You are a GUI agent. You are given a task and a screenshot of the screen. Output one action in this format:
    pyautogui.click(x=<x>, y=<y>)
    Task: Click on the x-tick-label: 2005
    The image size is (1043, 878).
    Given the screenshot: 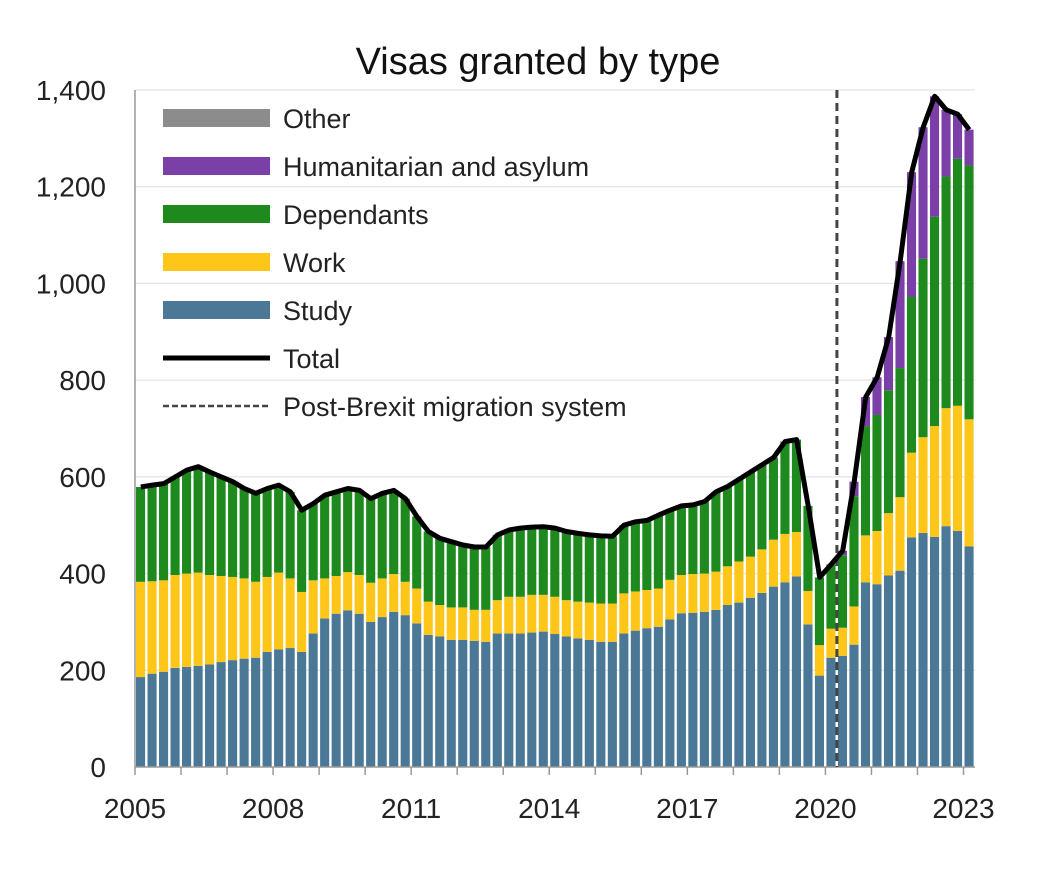 What is the action you would take?
    pyautogui.click(x=135, y=808)
    